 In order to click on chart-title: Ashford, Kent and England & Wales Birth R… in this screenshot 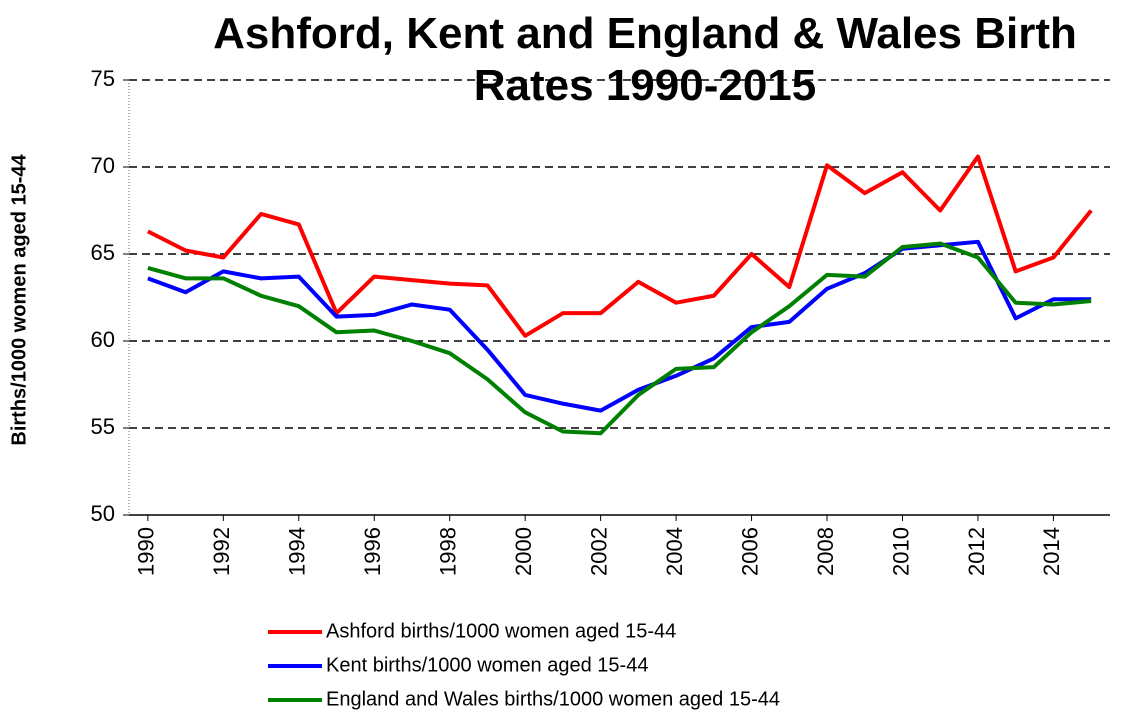, I will do `click(645, 59)`.